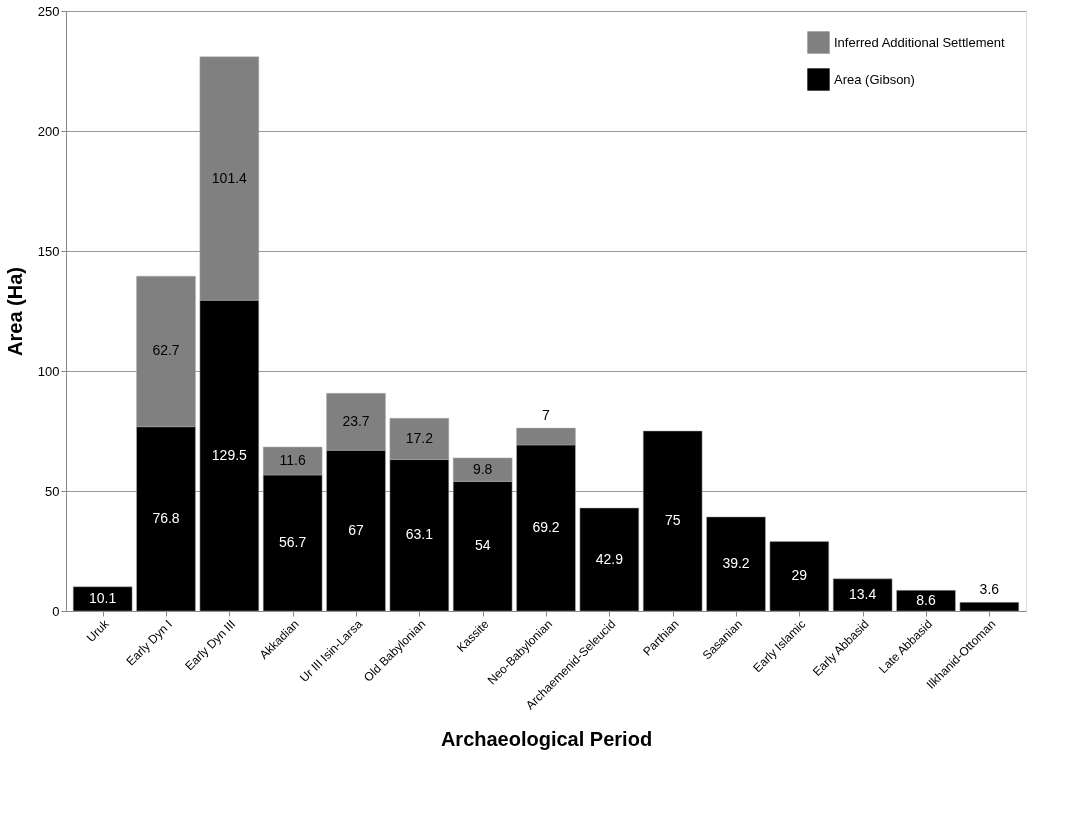 The image size is (1086, 822). I want to click on data-label: 76.8, so click(166, 517).